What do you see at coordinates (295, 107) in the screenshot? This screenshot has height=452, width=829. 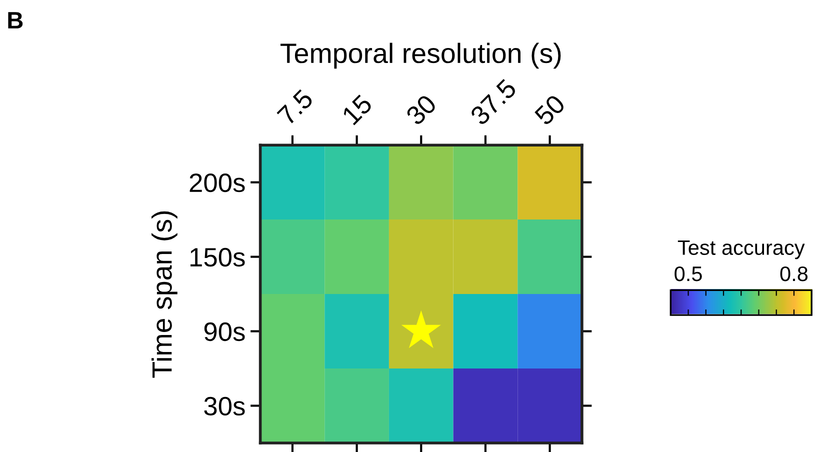 I see `x-tick-label: 7.5` at bounding box center [295, 107].